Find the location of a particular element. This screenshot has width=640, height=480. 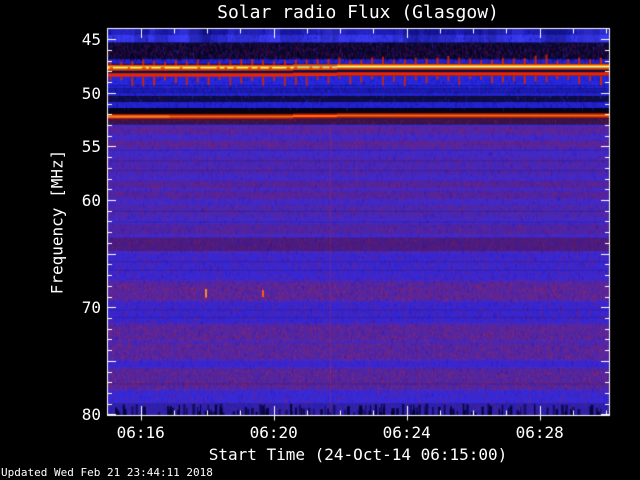

y-axis-label: Frequency [MHz] is located at coordinates (57, 222).